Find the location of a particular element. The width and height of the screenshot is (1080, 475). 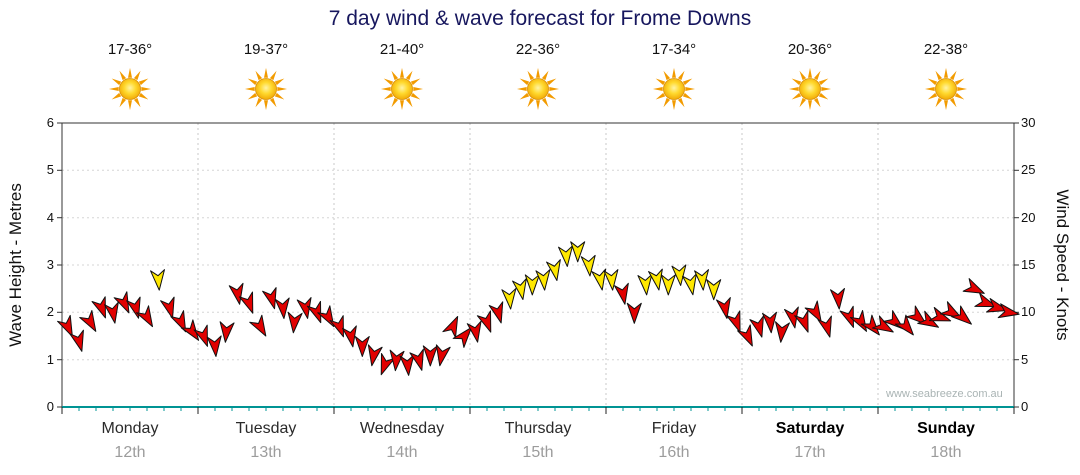

date-label: 12th is located at coordinates (130, 452).